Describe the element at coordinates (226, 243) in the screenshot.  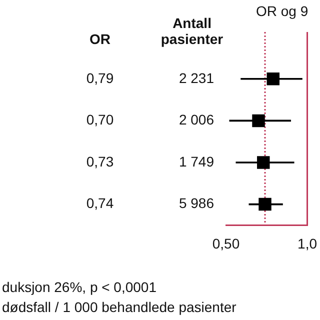
I see `x-tick-label: 0,50` at that location.